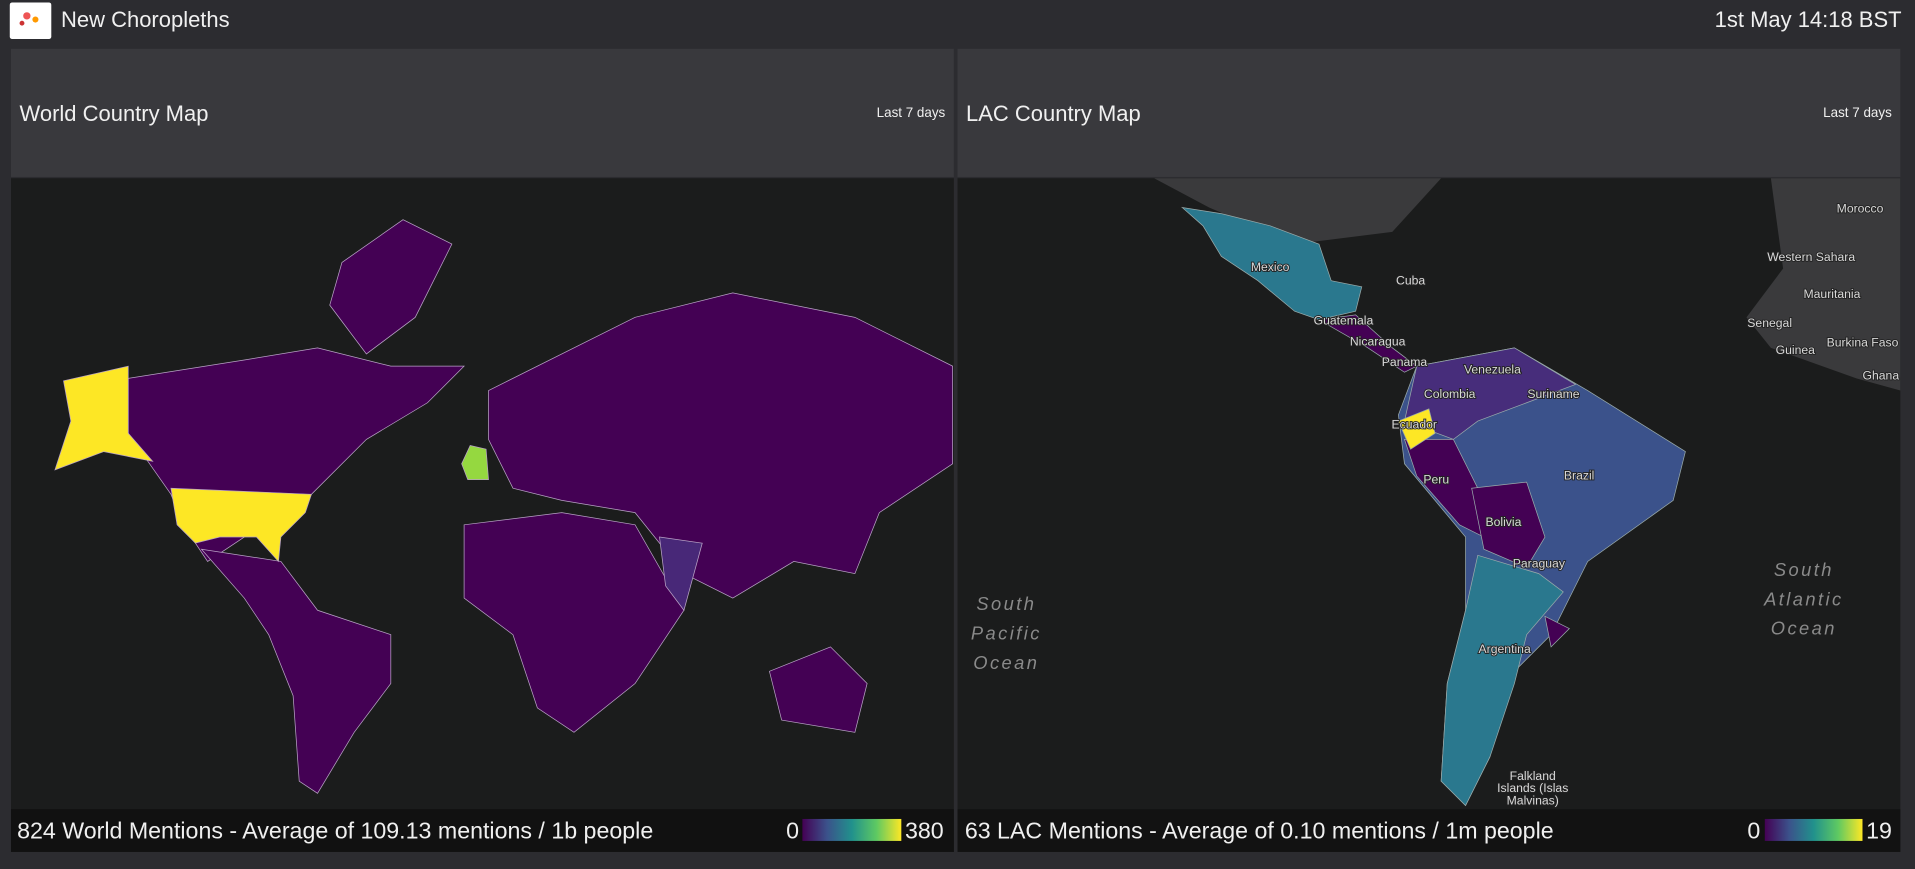 The height and width of the screenshot is (869, 1915). What do you see at coordinates (1344, 321) in the screenshot?
I see `map-label: Guatemala` at bounding box center [1344, 321].